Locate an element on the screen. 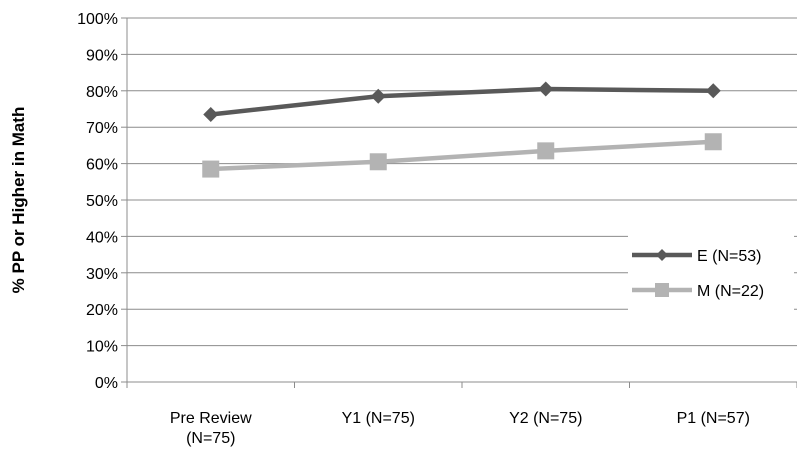 The width and height of the screenshot is (797, 455). y-tick-label: 80% is located at coordinates (102, 92).